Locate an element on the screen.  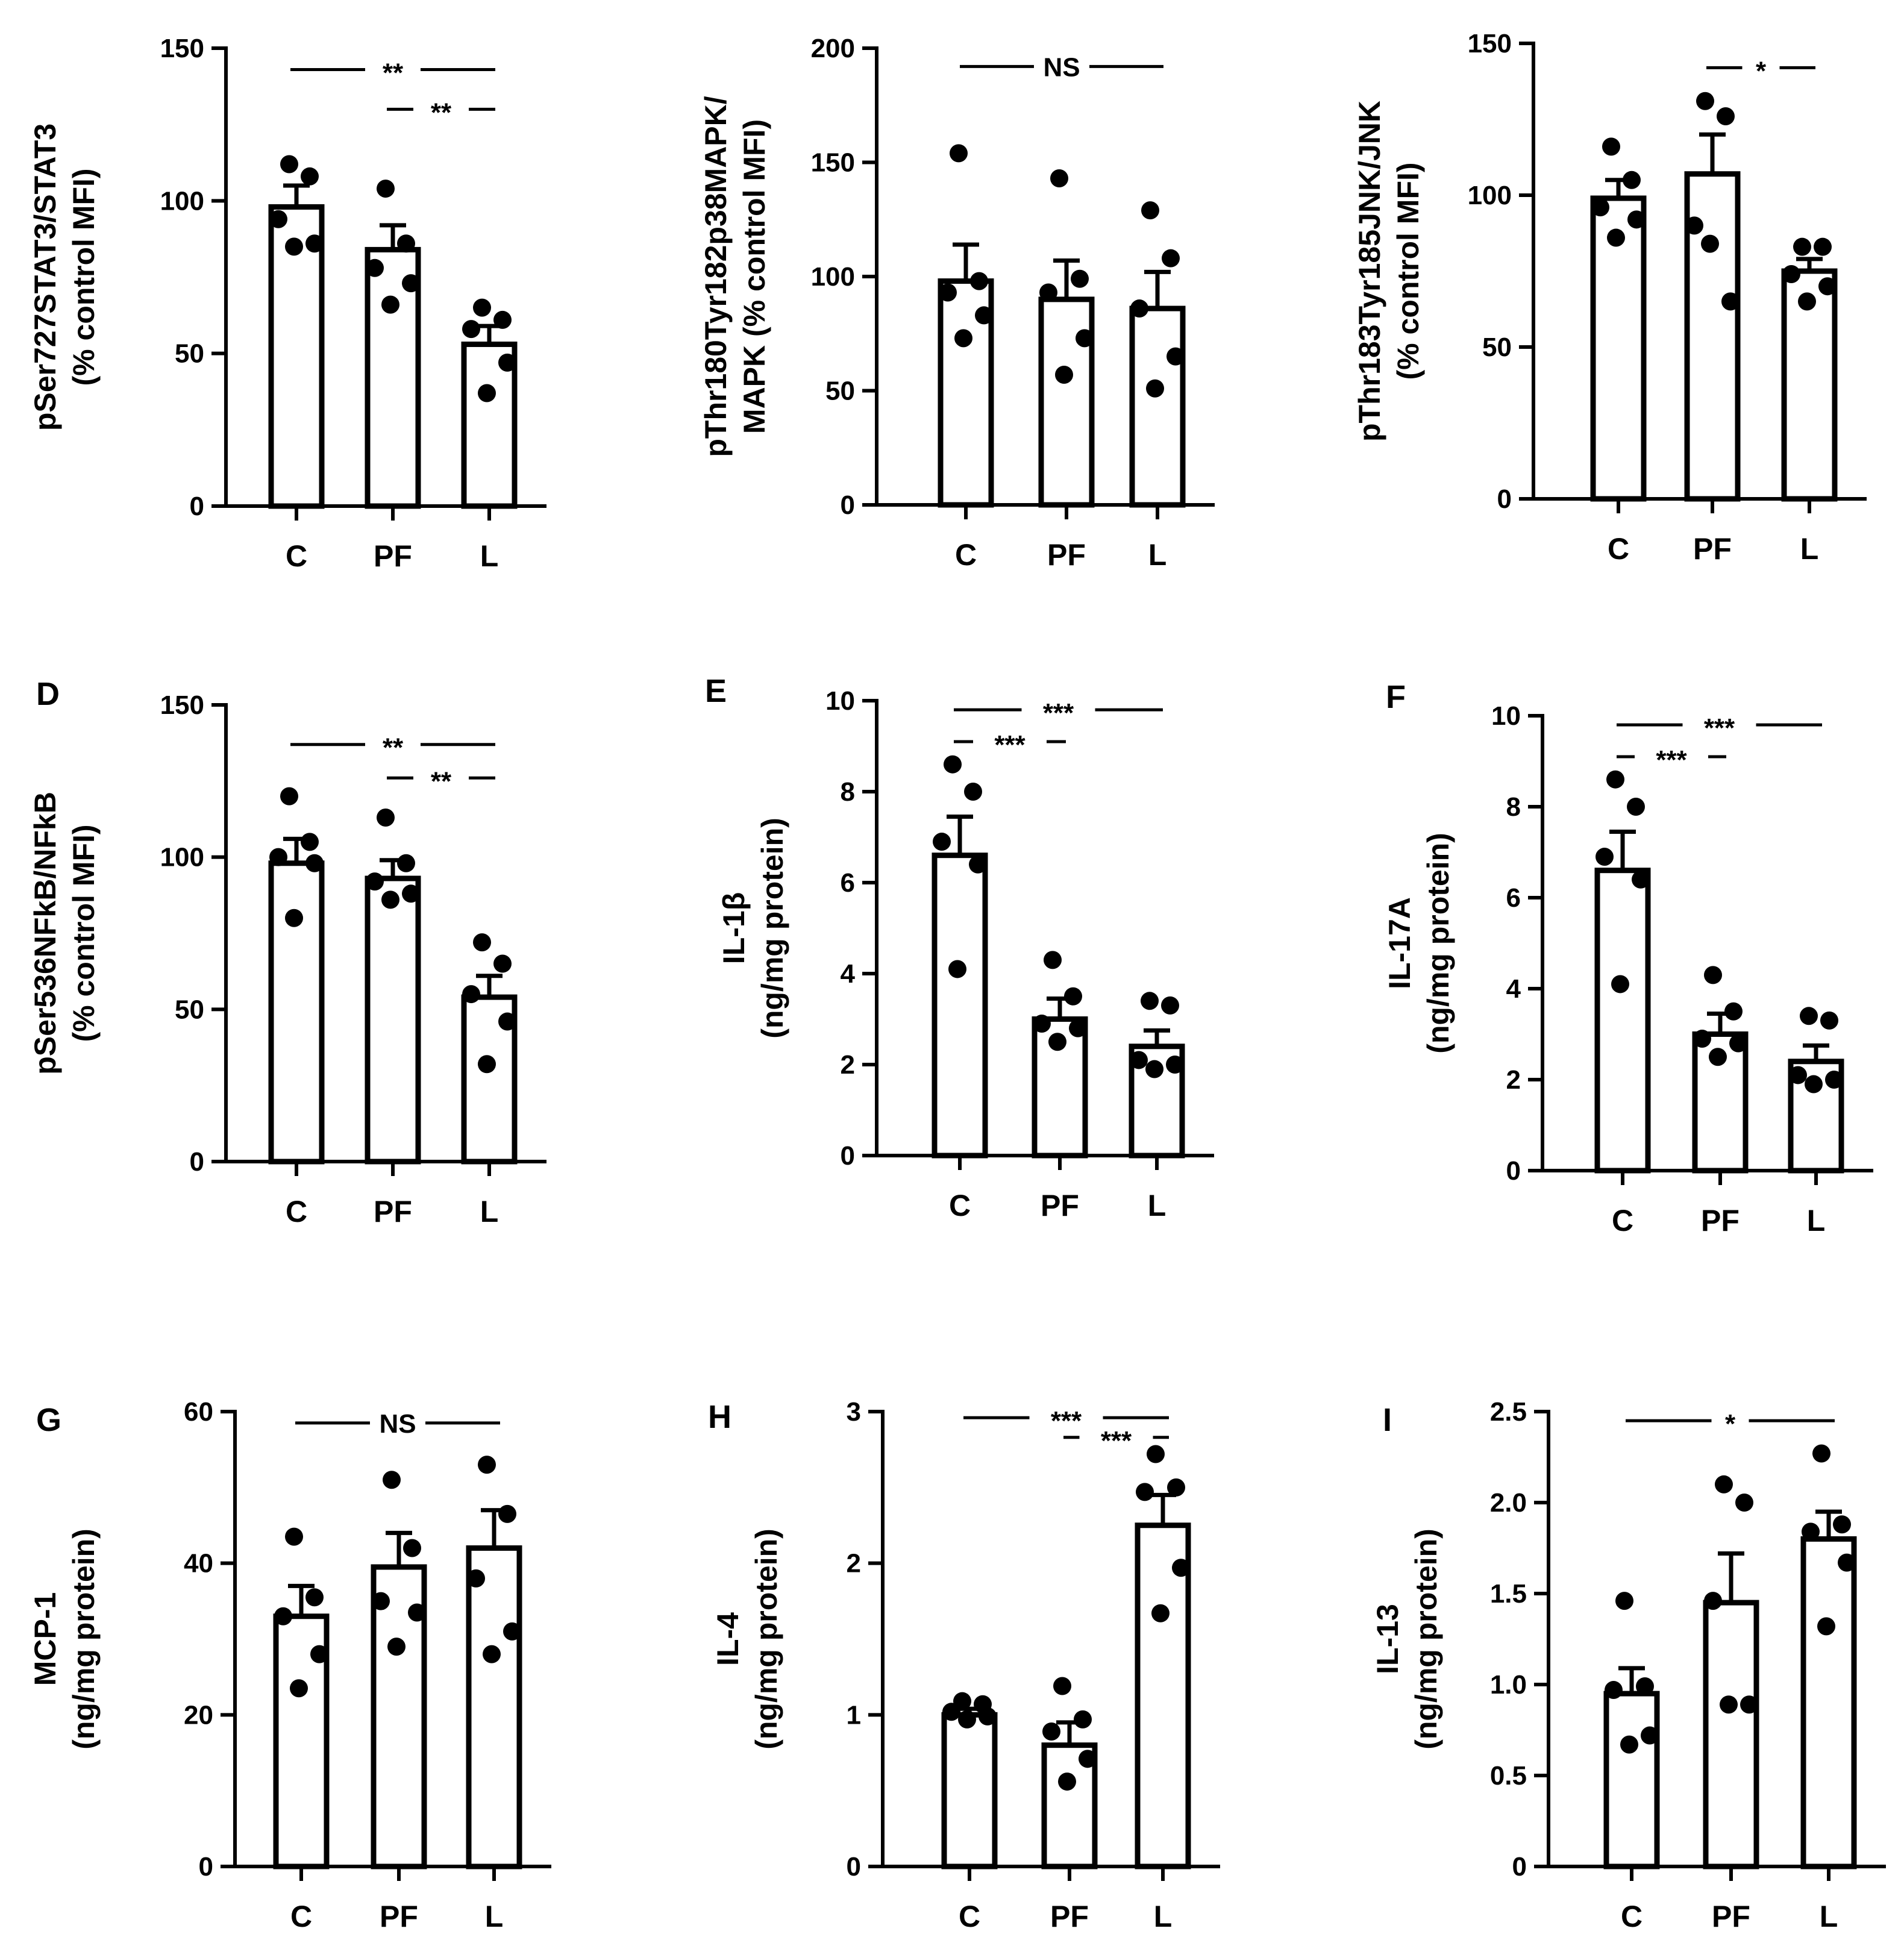
significance-label: NS is located at coordinates (1061, 67).